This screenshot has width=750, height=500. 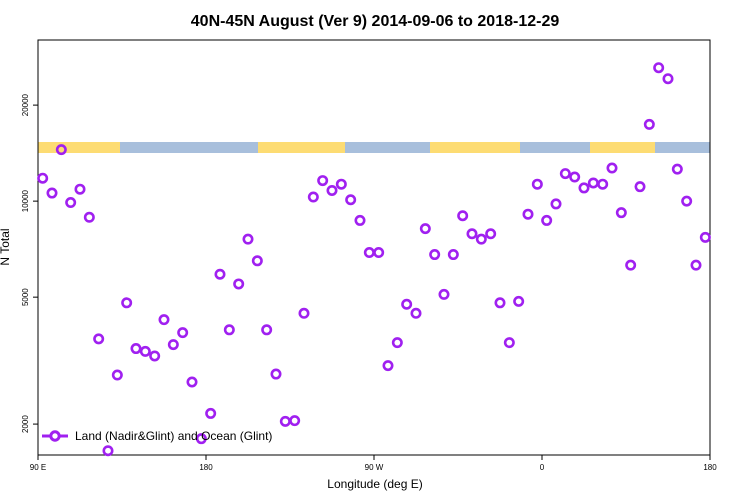 I want to click on x-tick-label: 90 W, so click(x=374, y=467).